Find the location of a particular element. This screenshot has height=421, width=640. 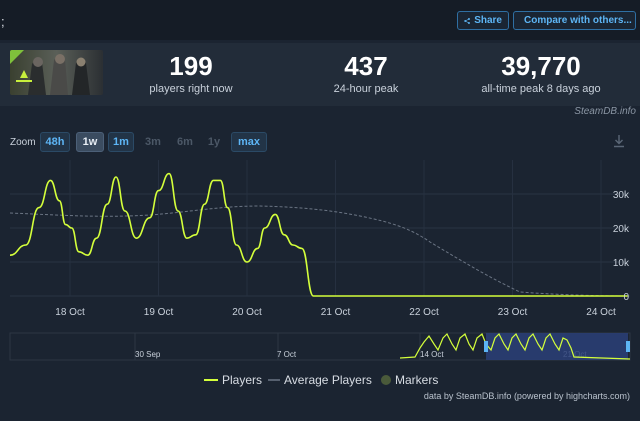

download-icon is located at coordinates (619, 141).